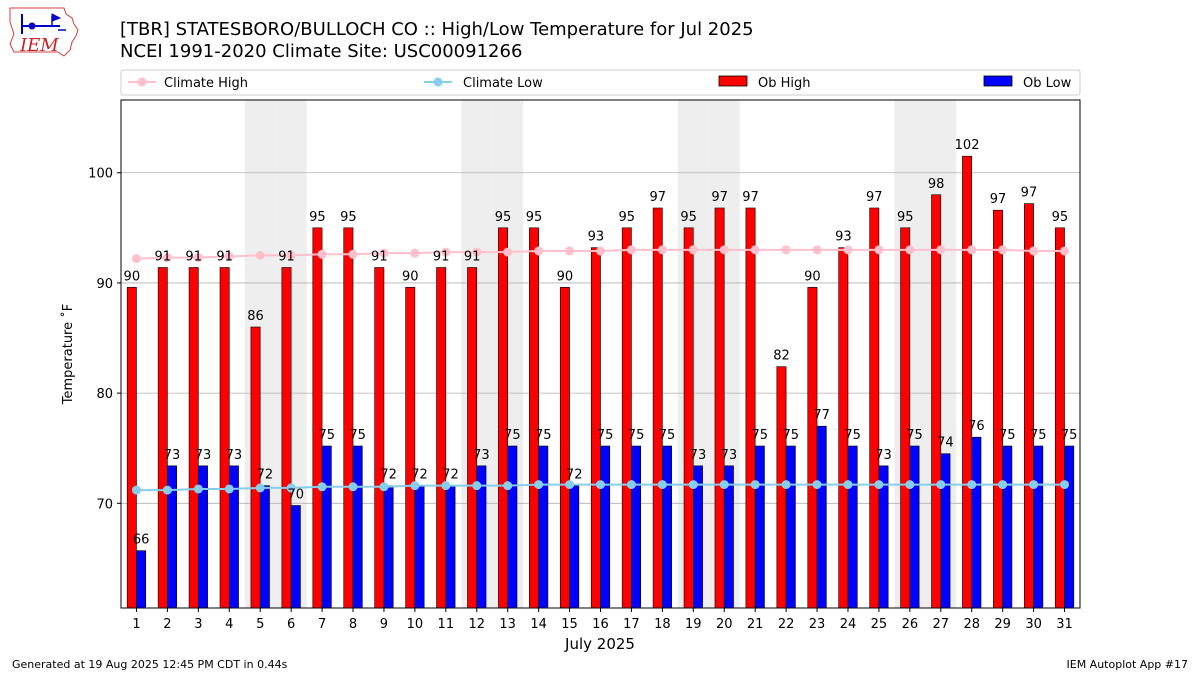  What do you see at coordinates (291, 624) in the screenshot?
I see `x-tick-label-6: 6` at bounding box center [291, 624].